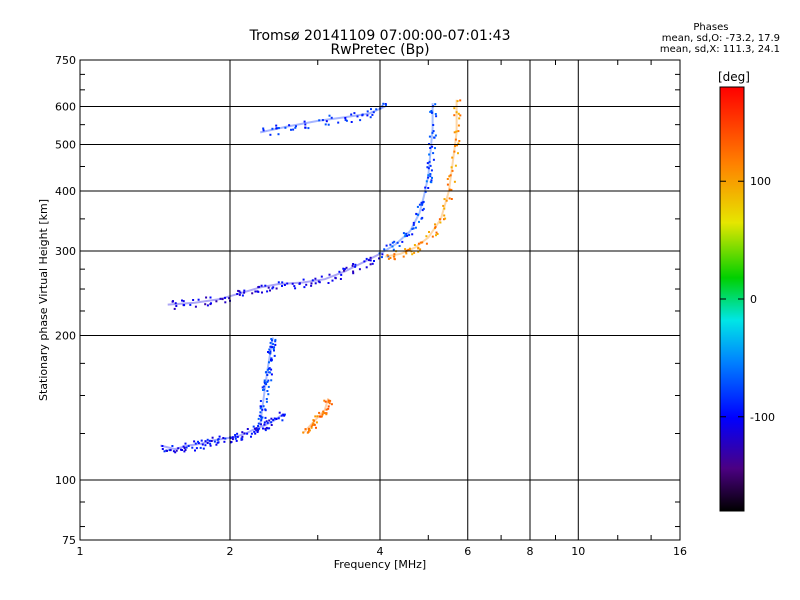 Image resolution: width=800 pixels, height=600 pixels. I want to click on colorbar-unit: [deg], so click(734, 77).